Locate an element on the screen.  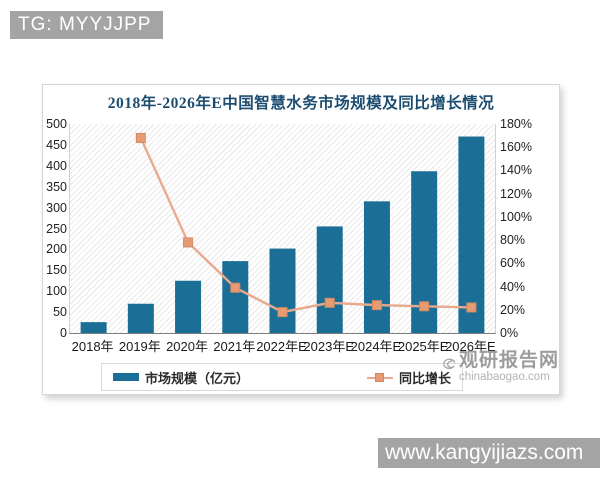
right-tick-120%: 120% is located at coordinates (516, 193).